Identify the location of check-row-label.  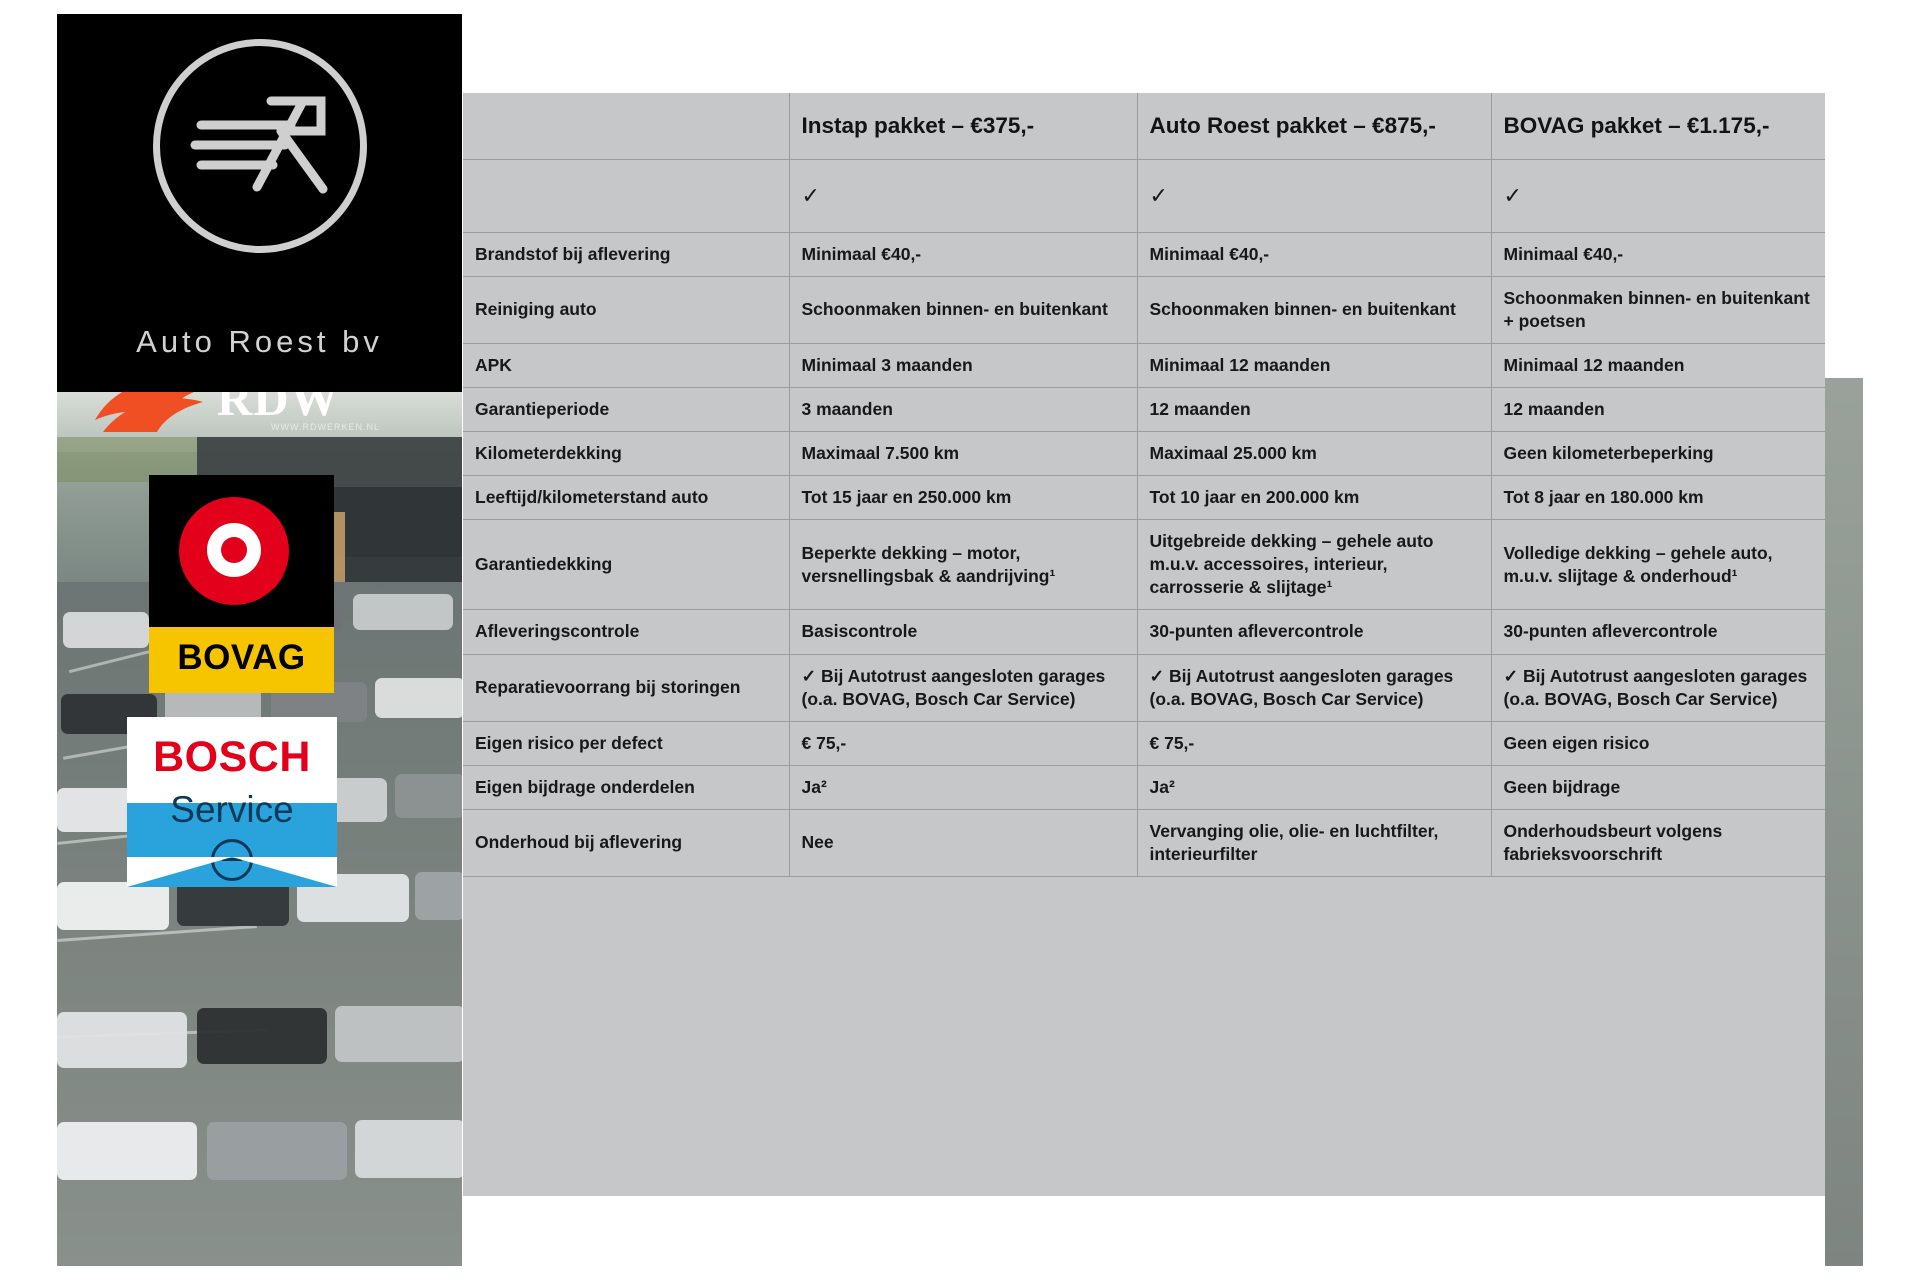
(626, 196).